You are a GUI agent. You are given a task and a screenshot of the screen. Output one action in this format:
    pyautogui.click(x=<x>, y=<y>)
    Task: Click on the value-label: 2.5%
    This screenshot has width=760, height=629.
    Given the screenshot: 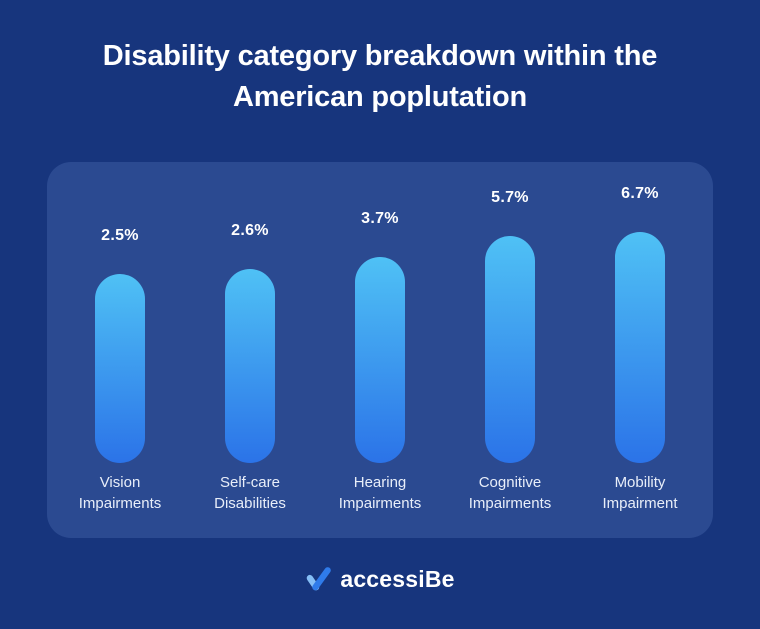 What is the action you would take?
    pyautogui.click(x=120, y=235)
    